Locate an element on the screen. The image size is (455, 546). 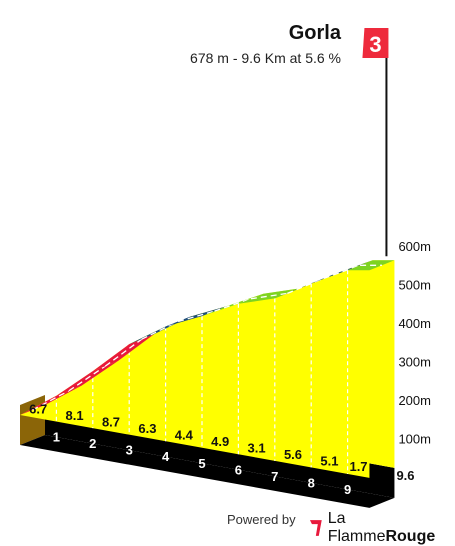
y-tick-label: 400m is located at coordinates (414, 323).